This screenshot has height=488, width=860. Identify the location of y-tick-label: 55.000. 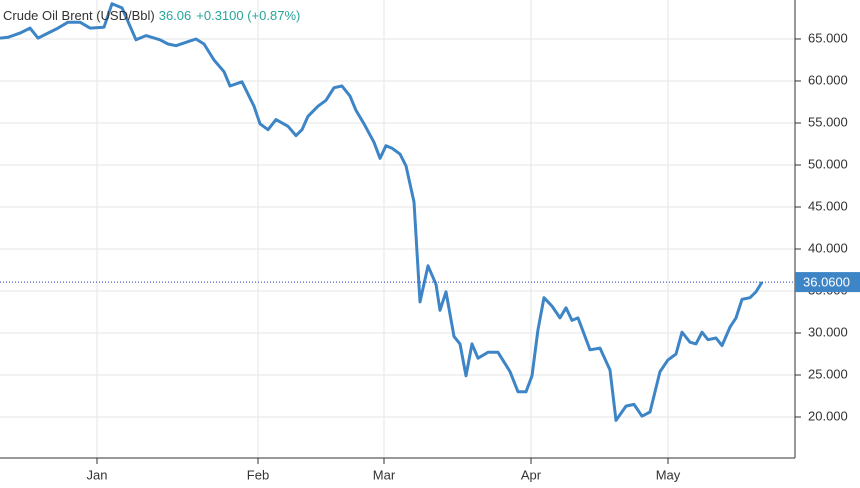
(828, 121).